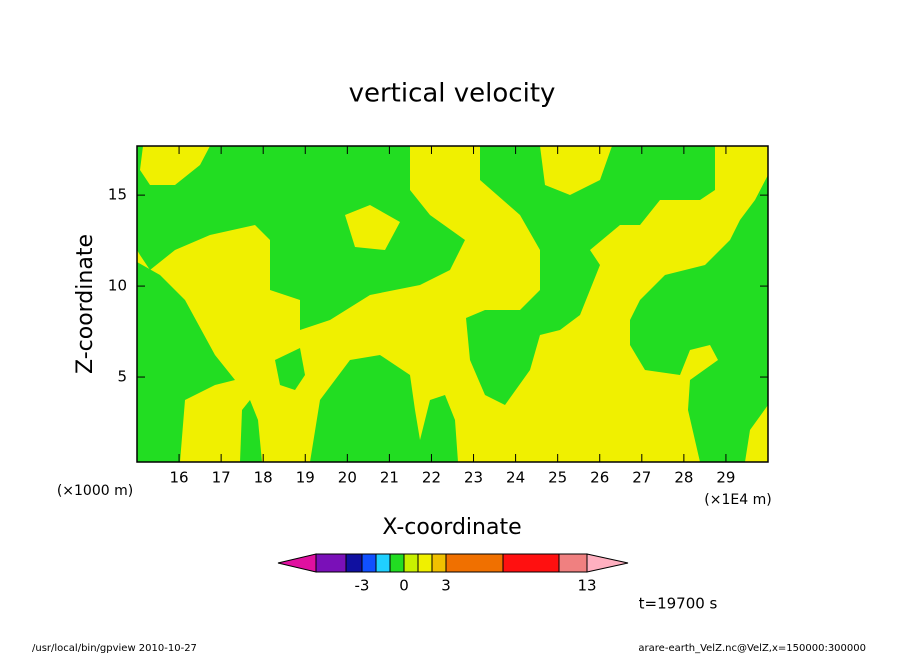 This screenshot has width=904, height=654. Describe the element at coordinates (453, 574) in the screenshot. I see `colorbar: -3 0 3 13` at that location.